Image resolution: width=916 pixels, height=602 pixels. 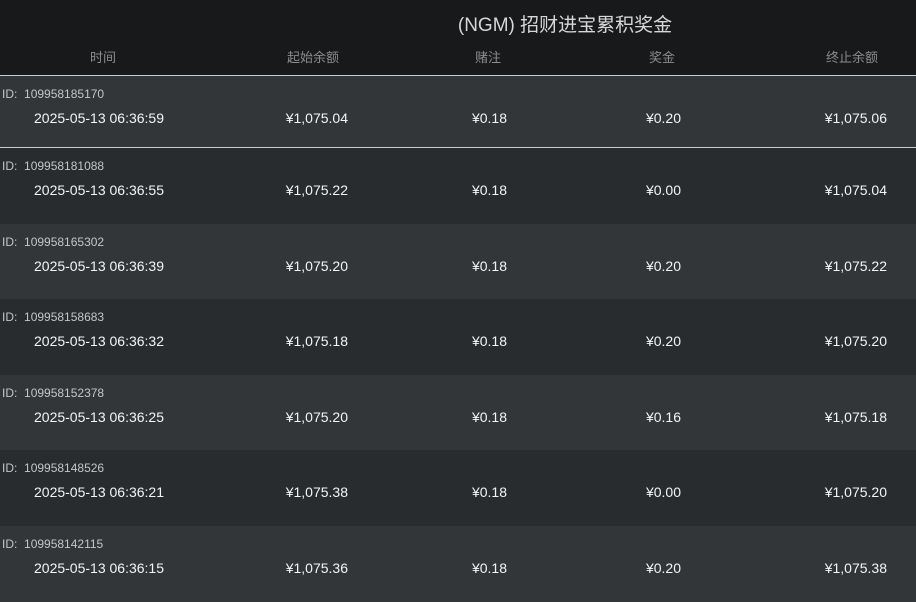 I want to click on row-time: 2025-05-13 06:36:21, so click(x=99, y=492).